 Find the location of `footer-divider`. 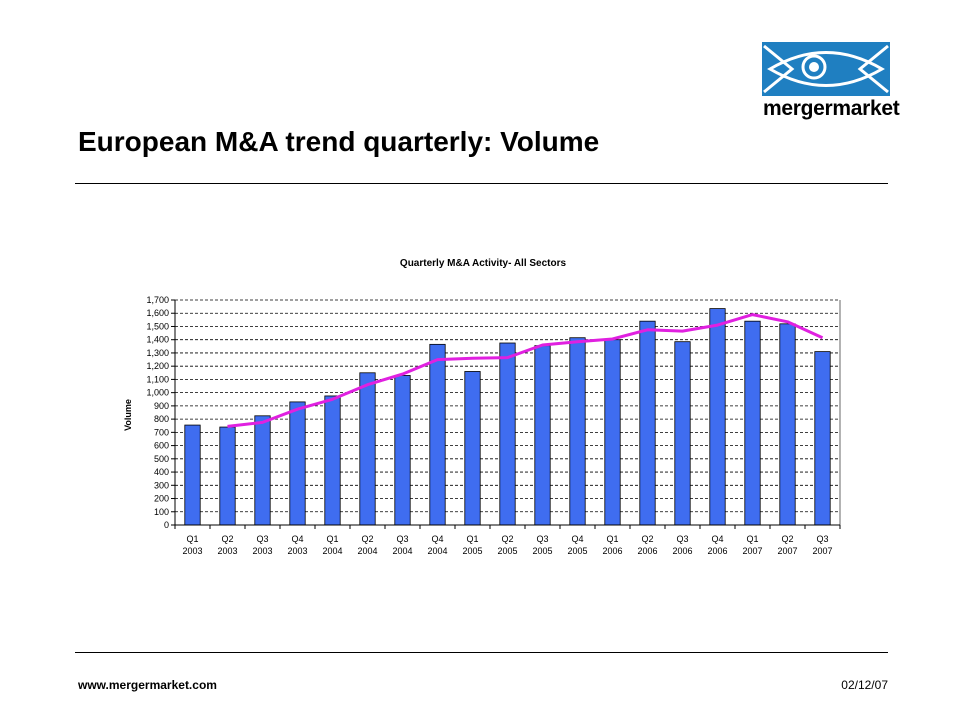

footer-divider is located at coordinates (481, 652).